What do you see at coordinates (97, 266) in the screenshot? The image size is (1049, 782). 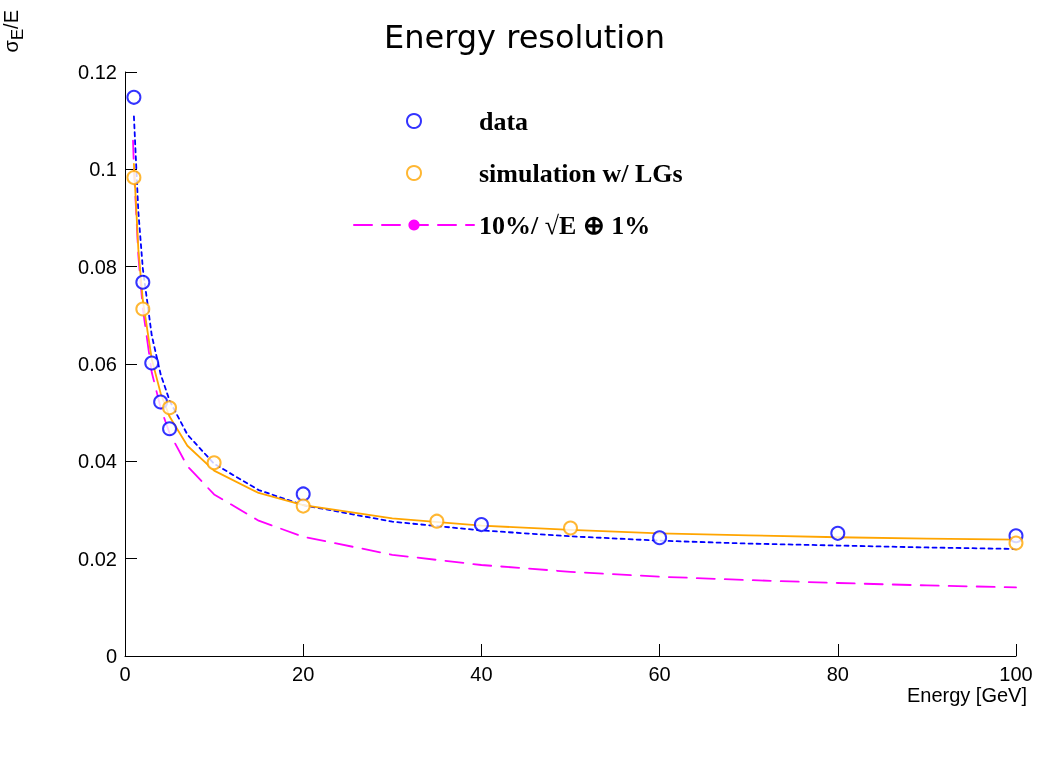 I see `y-tick-label: 0.08` at bounding box center [97, 266].